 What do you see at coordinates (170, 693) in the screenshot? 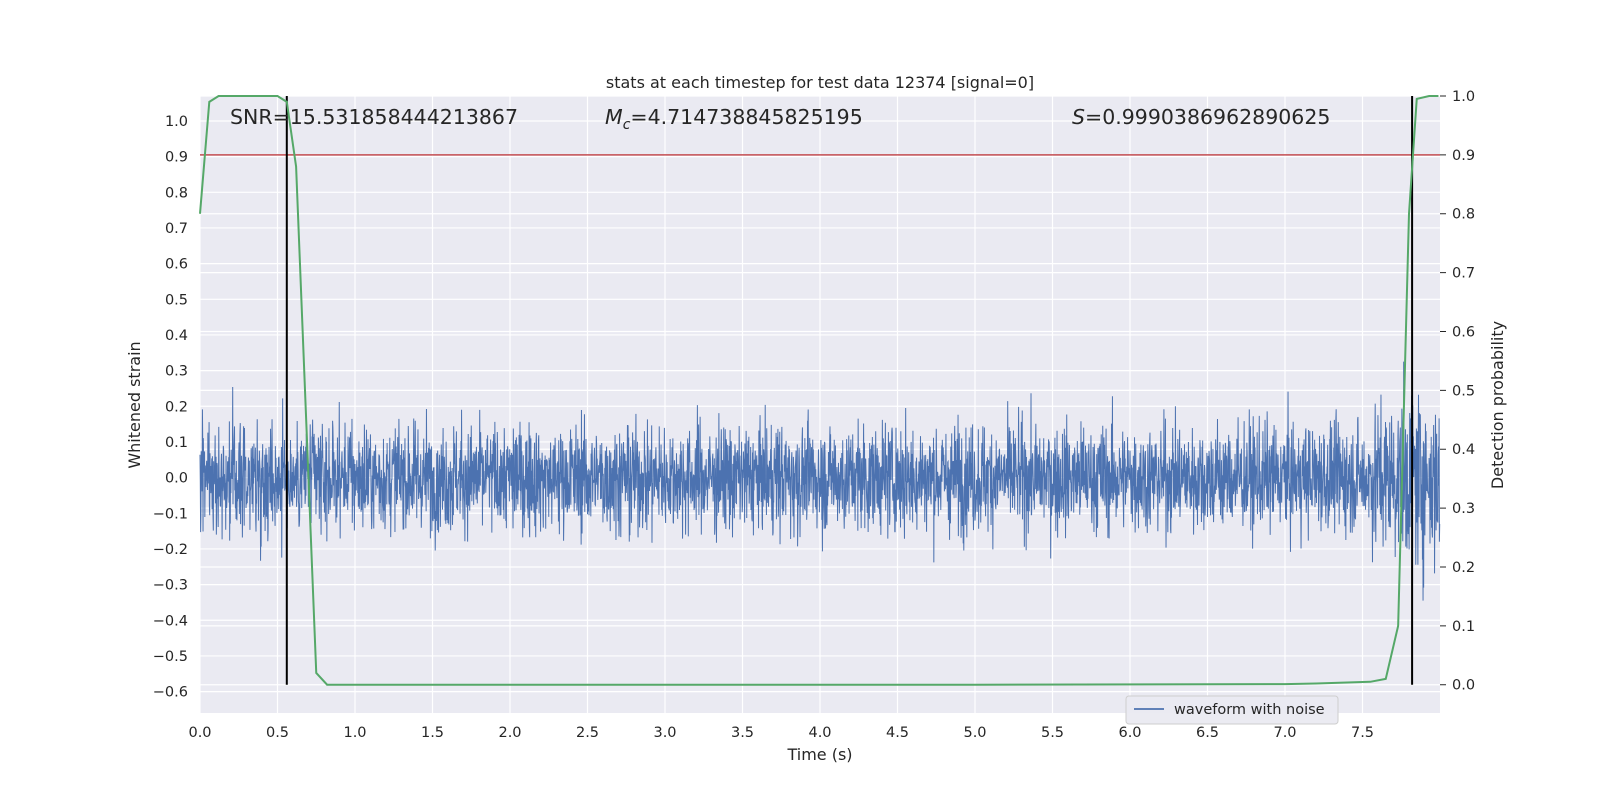
I see `y-tick-label: −0.6` at bounding box center [170, 693].